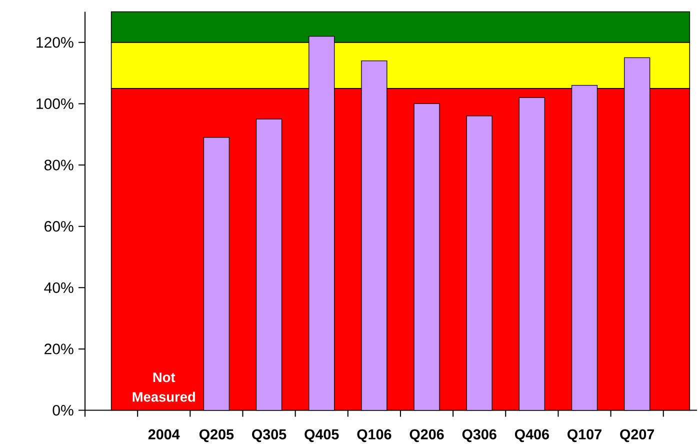 The image size is (698, 444). Describe the element at coordinates (55, 104) in the screenshot. I see `y-tick-label: 100%` at that location.